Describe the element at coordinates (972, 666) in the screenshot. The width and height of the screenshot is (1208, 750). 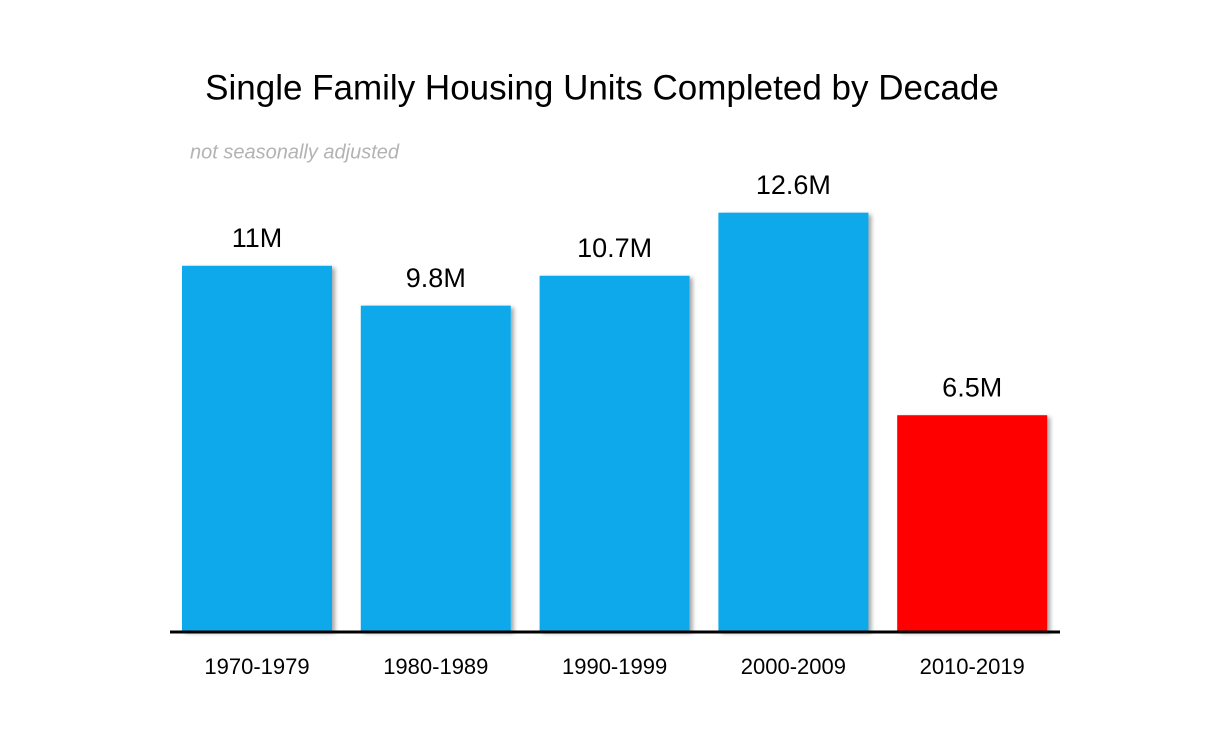
I see `x-tick-label: 2010-2019` at that location.